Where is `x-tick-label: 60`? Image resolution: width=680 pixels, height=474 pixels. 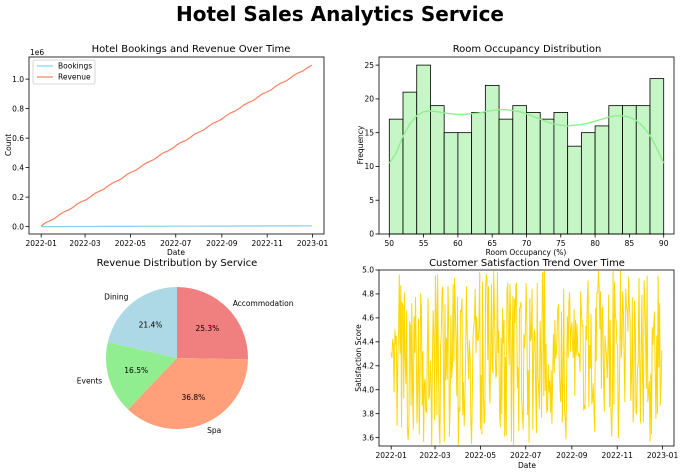
x-tick-label: 60 is located at coordinates (458, 243).